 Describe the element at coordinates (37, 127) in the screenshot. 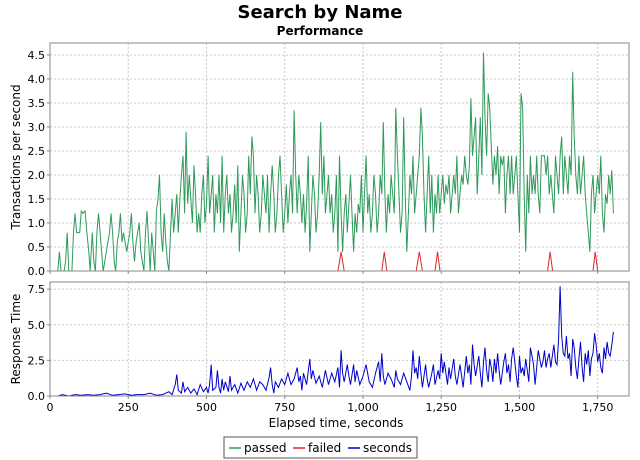

I see `tps-ytick-label: 3.0` at that location.